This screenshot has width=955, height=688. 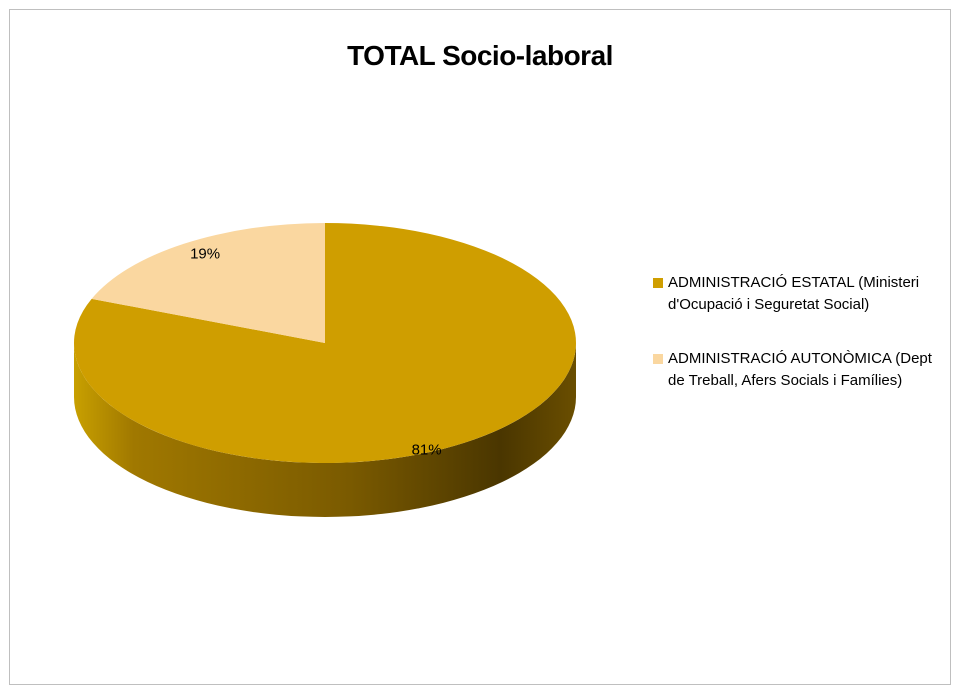 What do you see at coordinates (794, 282) in the screenshot?
I see `legend-label-line1: ADMINISTRACIÓ ESTATAL (Ministeri` at bounding box center [794, 282].